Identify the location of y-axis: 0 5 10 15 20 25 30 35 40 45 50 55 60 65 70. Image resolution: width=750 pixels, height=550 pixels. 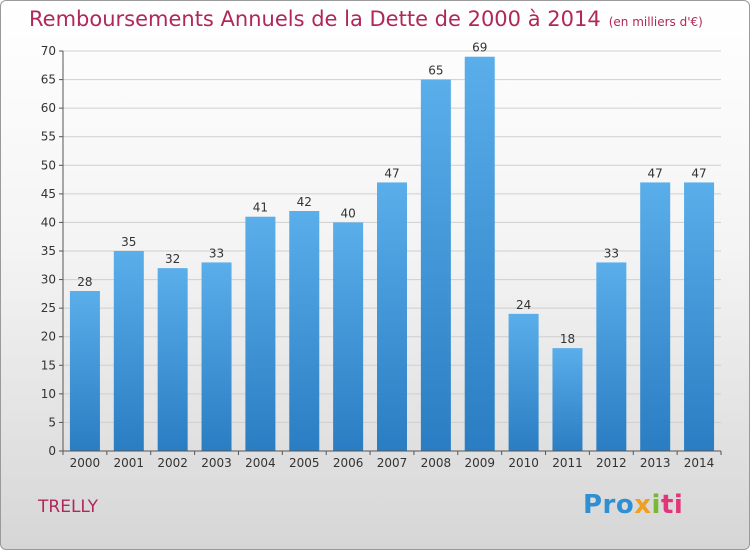
(52, 251).